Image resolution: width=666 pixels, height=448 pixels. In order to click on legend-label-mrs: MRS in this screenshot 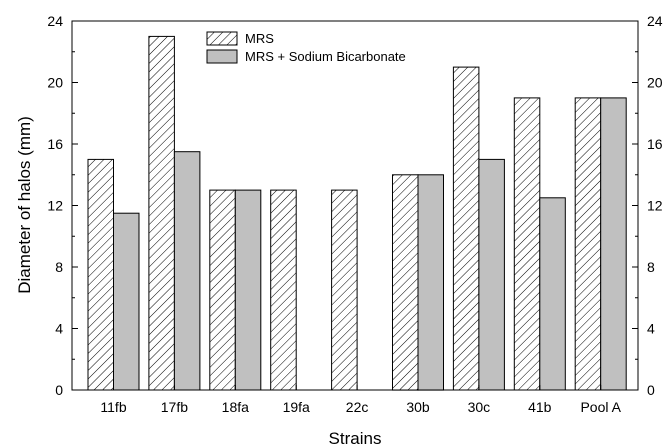, I will do `click(259, 38)`.